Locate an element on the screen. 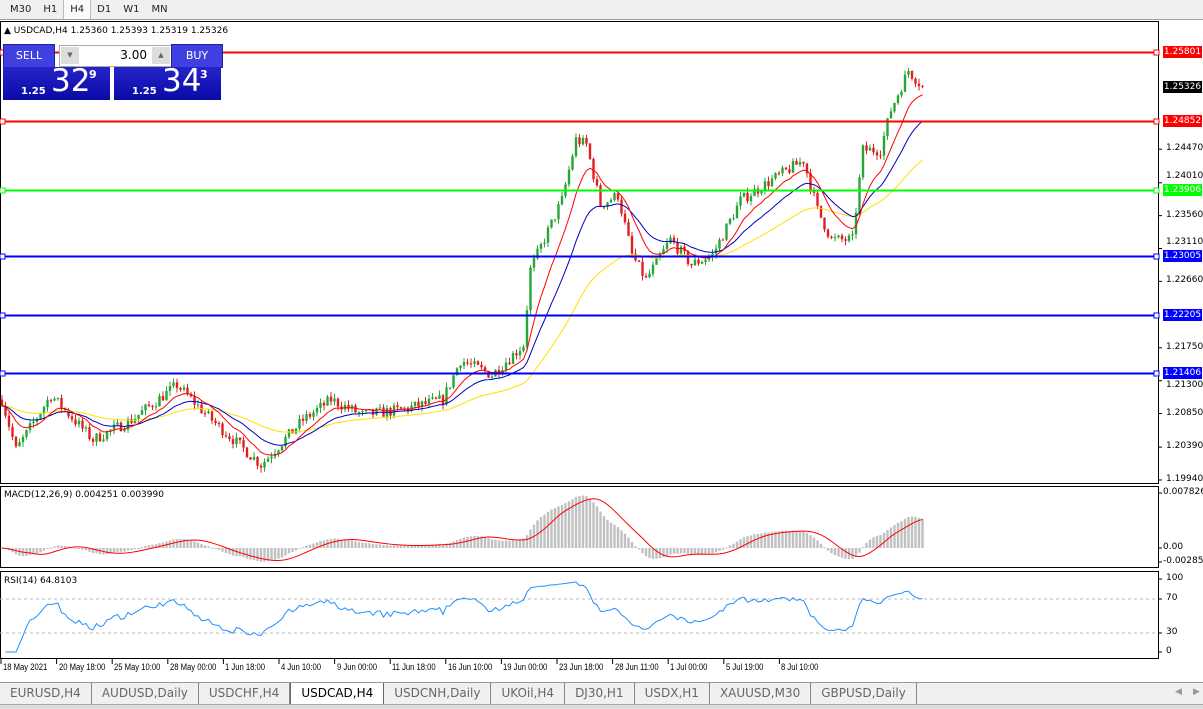 The image size is (1203, 709). date-axis-label: 5 Jul 19:00 is located at coordinates (744, 667).